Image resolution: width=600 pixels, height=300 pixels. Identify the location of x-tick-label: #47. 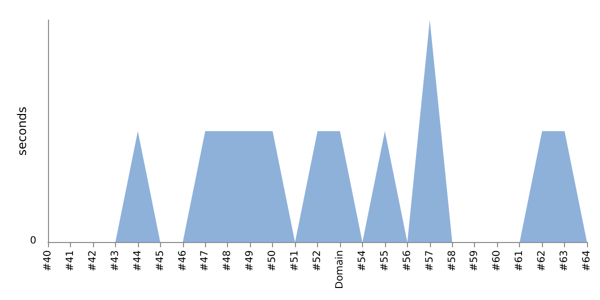
(205, 261).